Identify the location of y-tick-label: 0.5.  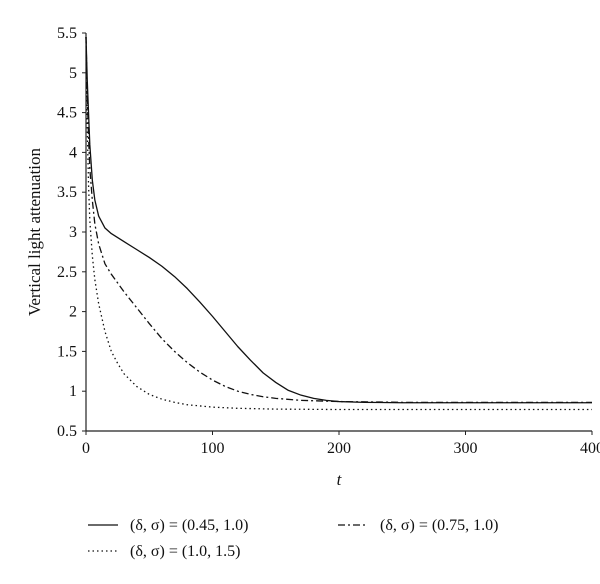
(67, 431).